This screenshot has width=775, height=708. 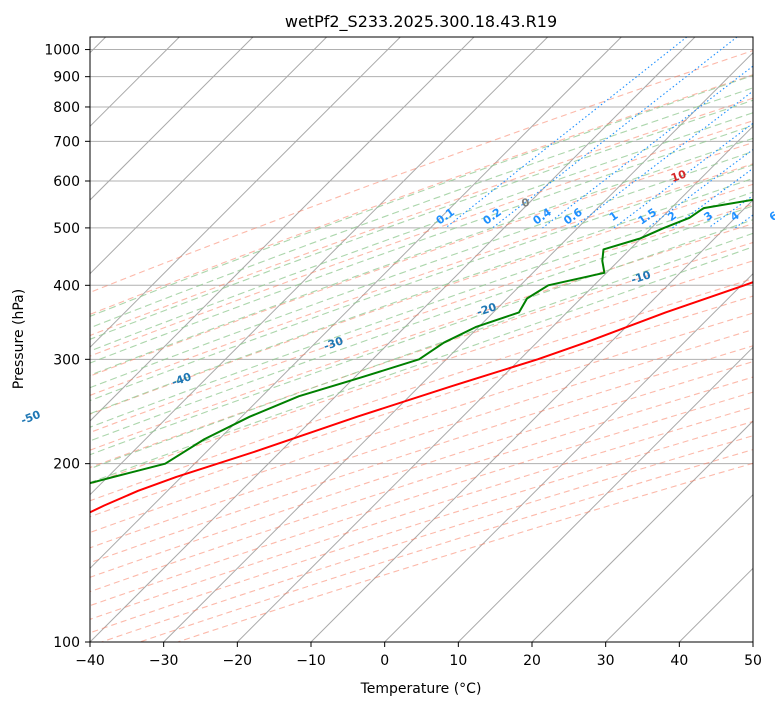 What do you see at coordinates (238, 661) in the screenshot?
I see `x-tick-label: −20` at bounding box center [238, 661].